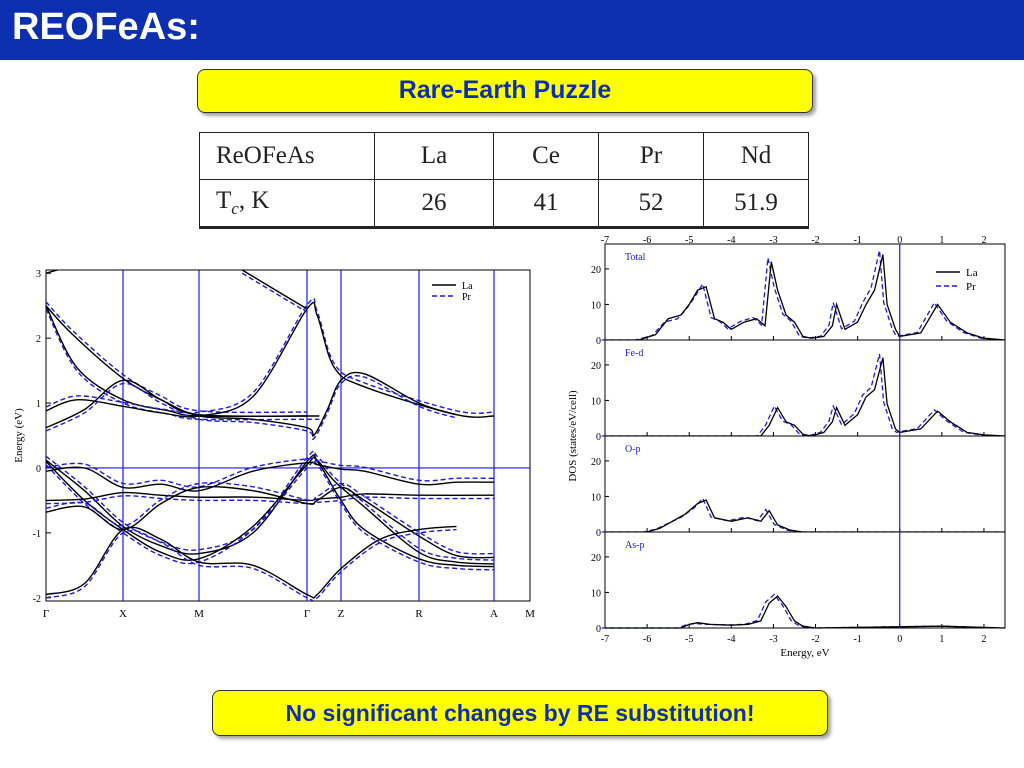 This screenshot has width=1024, height=768. Describe the element at coordinates (505, 91) in the screenshot. I see `subtitle-callout: Rare-Earth Puzzle` at that location.